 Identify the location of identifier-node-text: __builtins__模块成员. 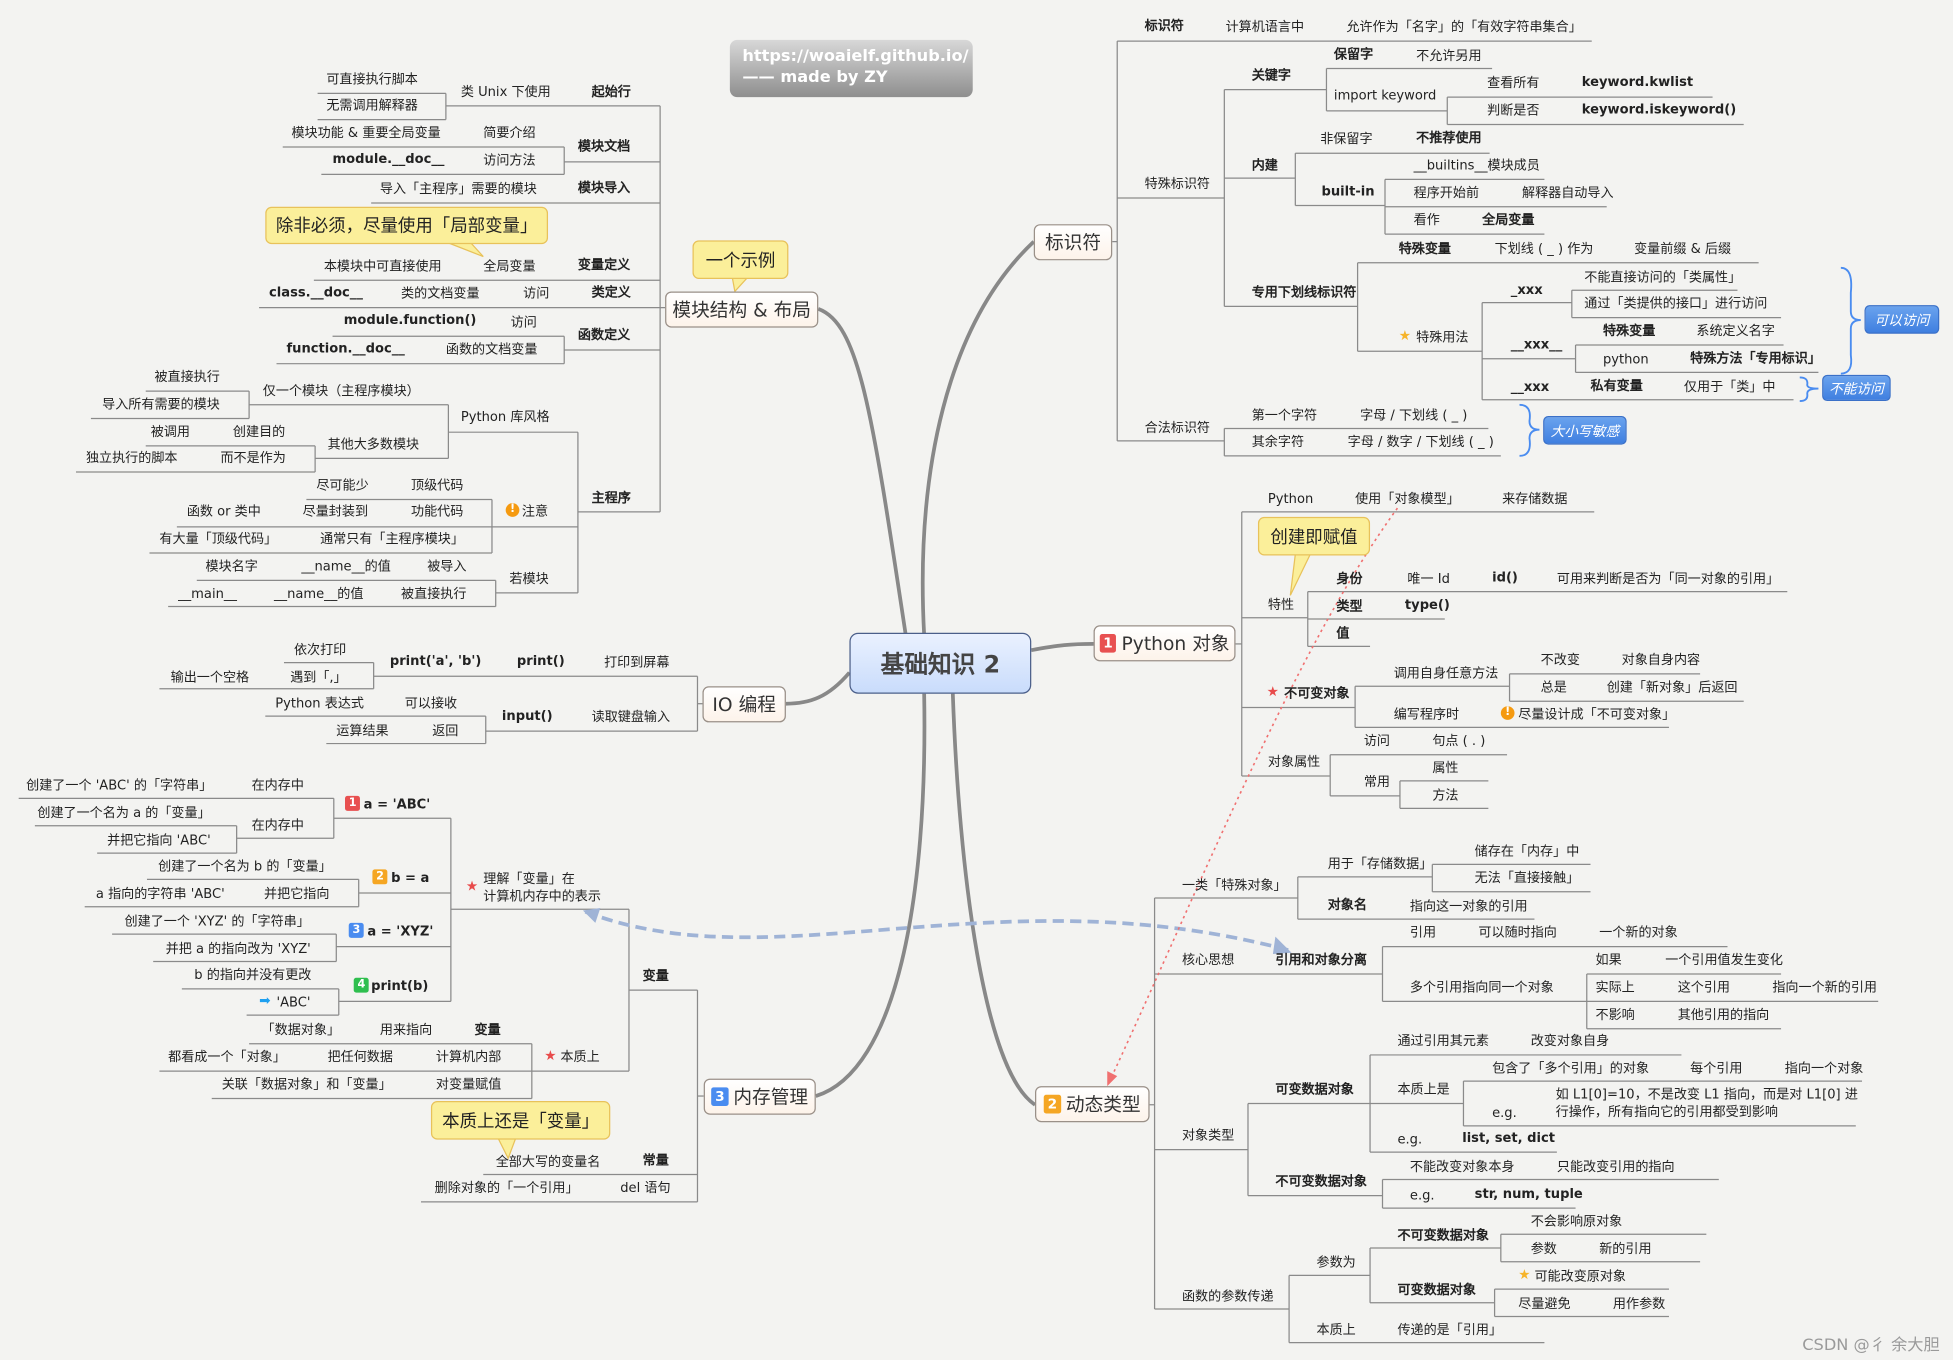
(1476, 166).